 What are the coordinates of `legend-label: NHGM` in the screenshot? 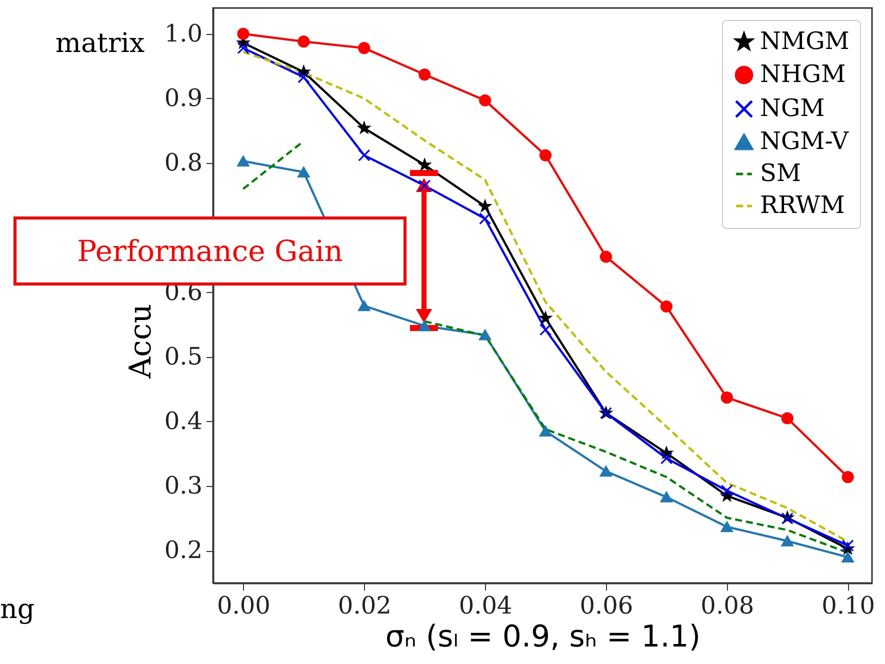 It's located at (803, 74).